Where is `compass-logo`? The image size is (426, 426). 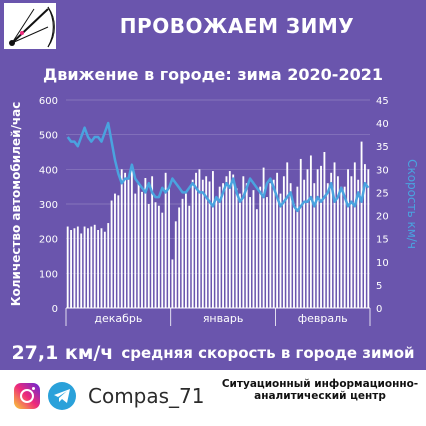 compass-logo is located at coordinates (30, 26).